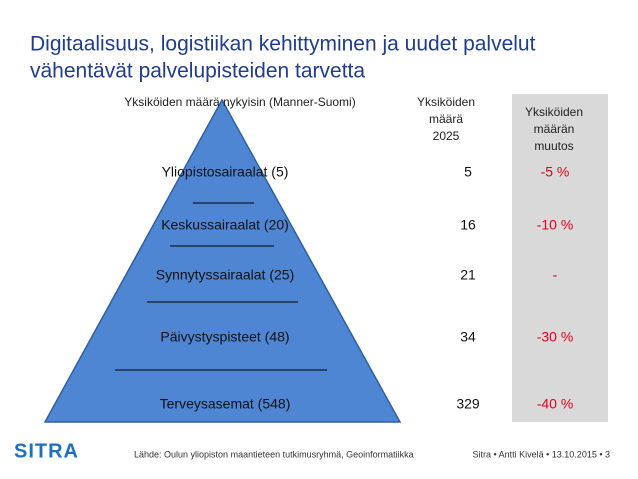 This screenshot has height=479, width=638. What do you see at coordinates (555, 337) in the screenshot?
I see `change: -30 %` at bounding box center [555, 337].